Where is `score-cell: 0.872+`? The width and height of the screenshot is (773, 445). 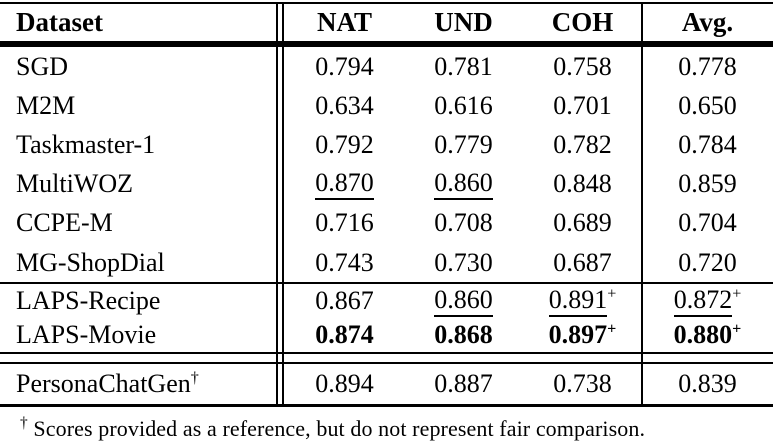 score-cell: 0.872+ is located at coordinates (707, 301).